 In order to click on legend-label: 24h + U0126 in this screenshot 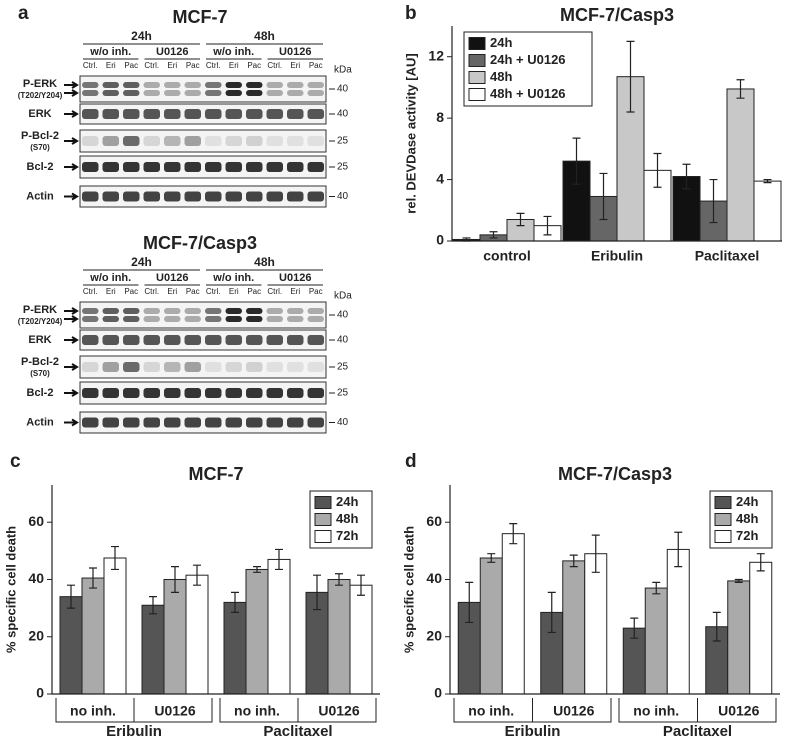, I will do `click(528, 59)`.